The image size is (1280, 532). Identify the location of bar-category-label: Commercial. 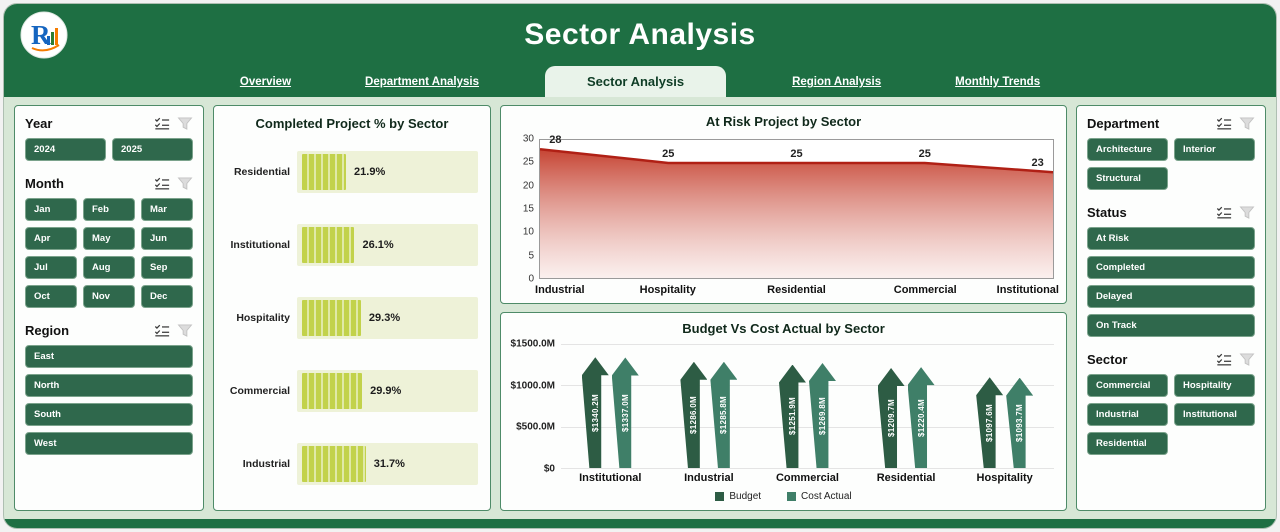
(259, 390).